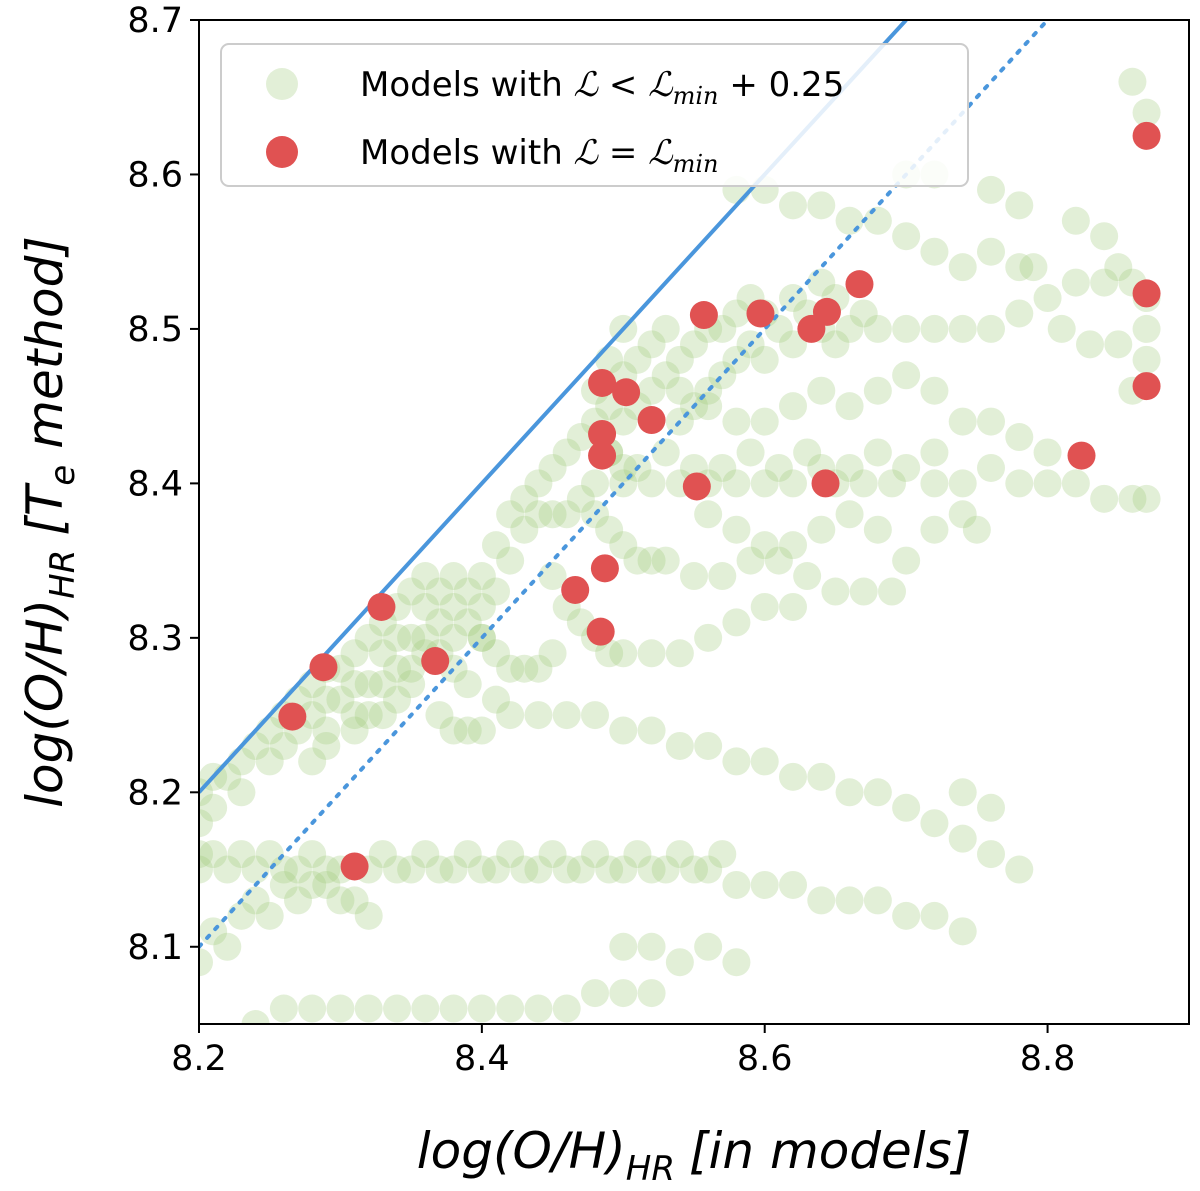 The height and width of the screenshot is (1191, 1200). What do you see at coordinates (155, 175) in the screenshot?
I see `y-tick-label: 8.6` at bounding box center [155, 175].